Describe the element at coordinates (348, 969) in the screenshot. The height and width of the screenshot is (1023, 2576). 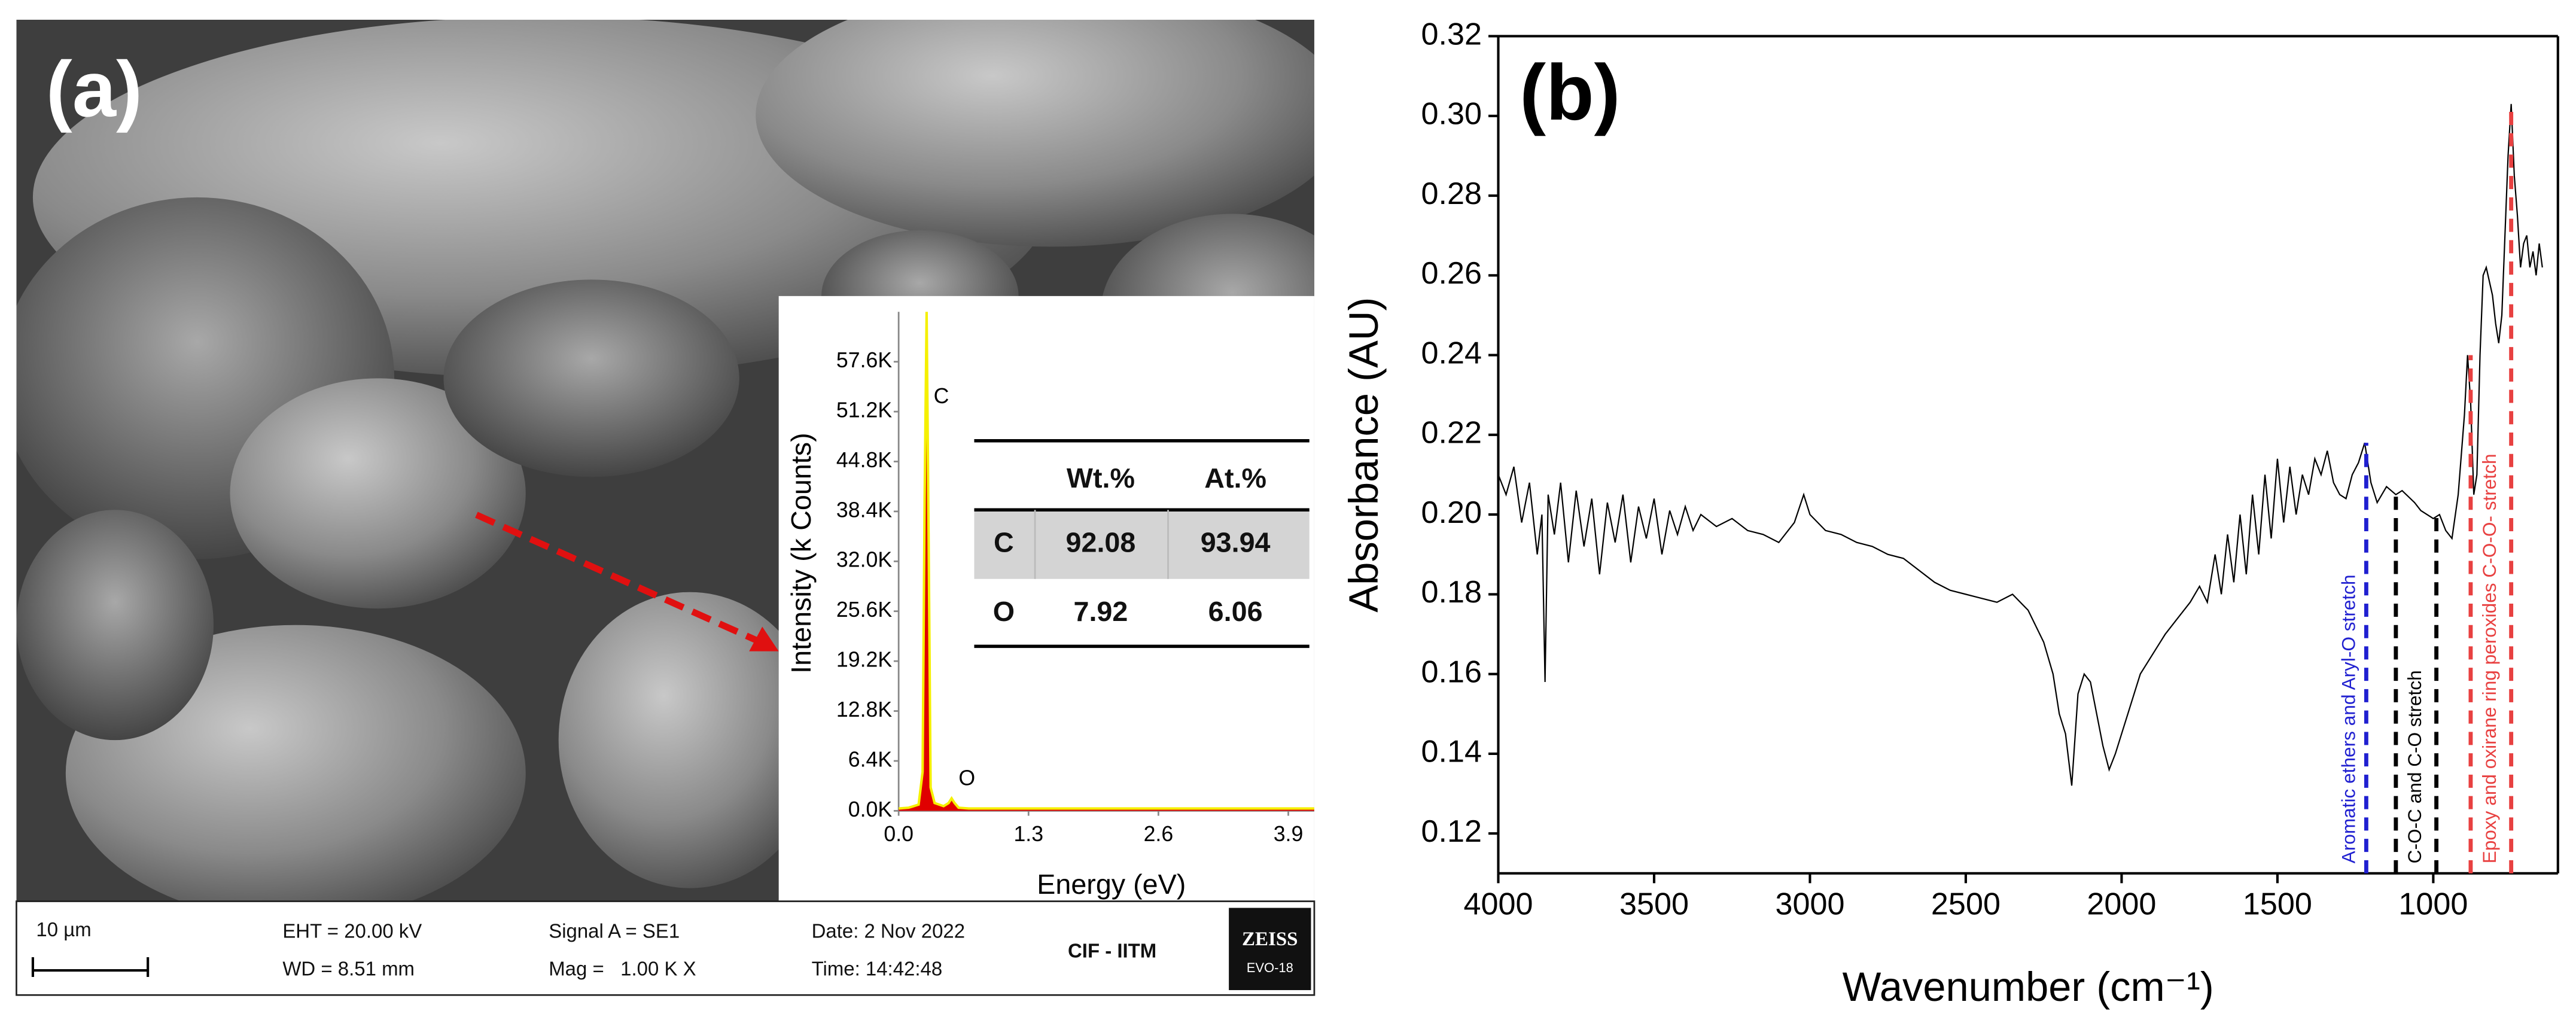
I see `info-text: WD = 8.51 mm` at that location.